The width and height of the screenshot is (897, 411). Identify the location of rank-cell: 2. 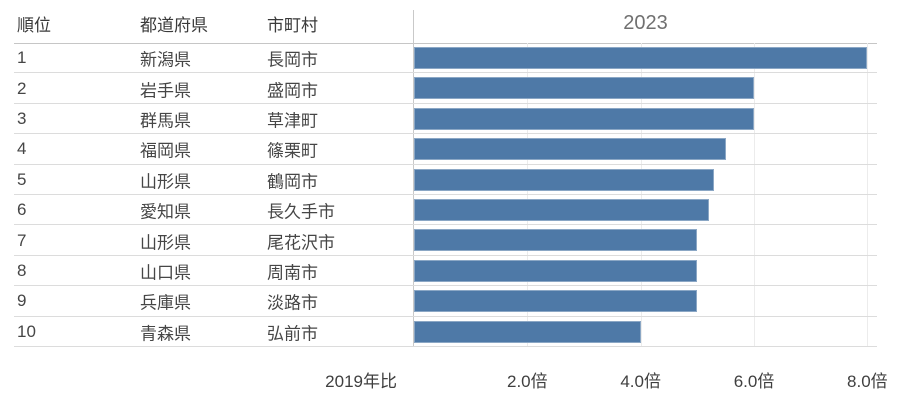
(22, 88).